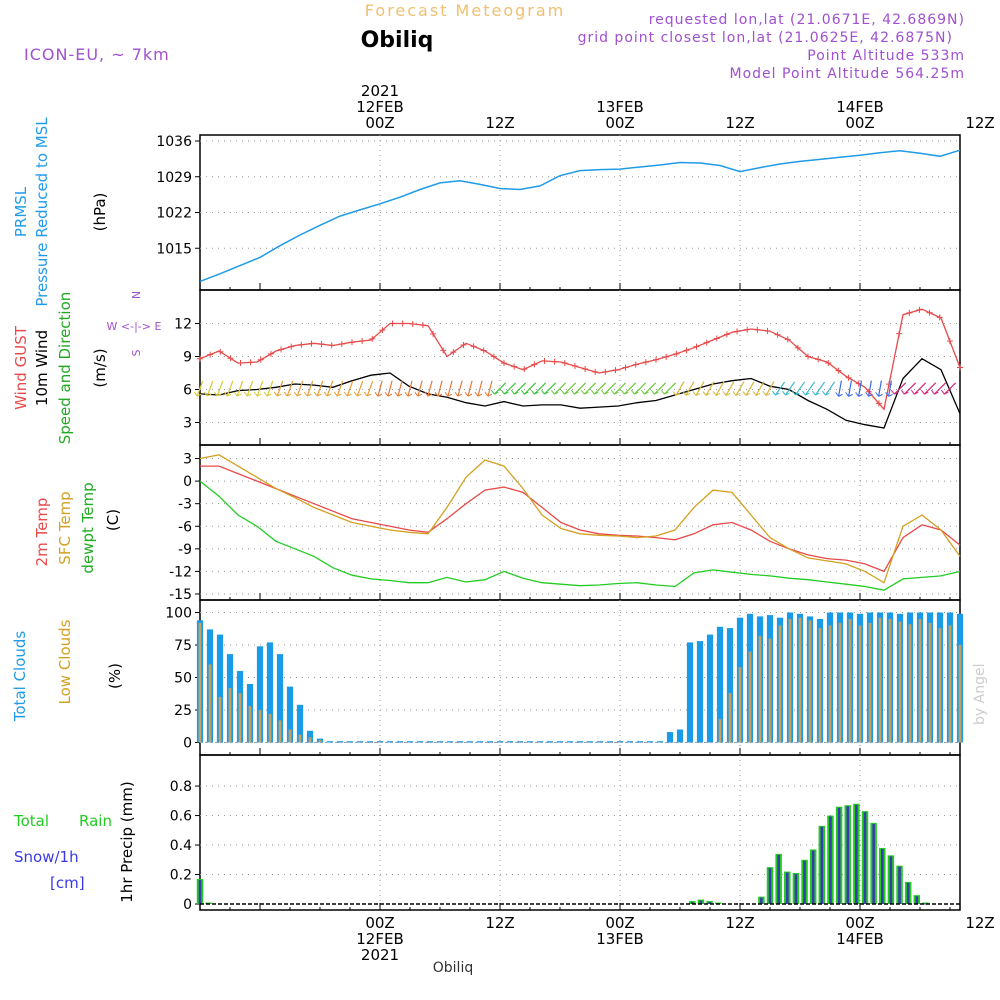  Describe the element at coordinates (859, 107) in the screenshot. I see `top-time-label: 14FEB` at that location.